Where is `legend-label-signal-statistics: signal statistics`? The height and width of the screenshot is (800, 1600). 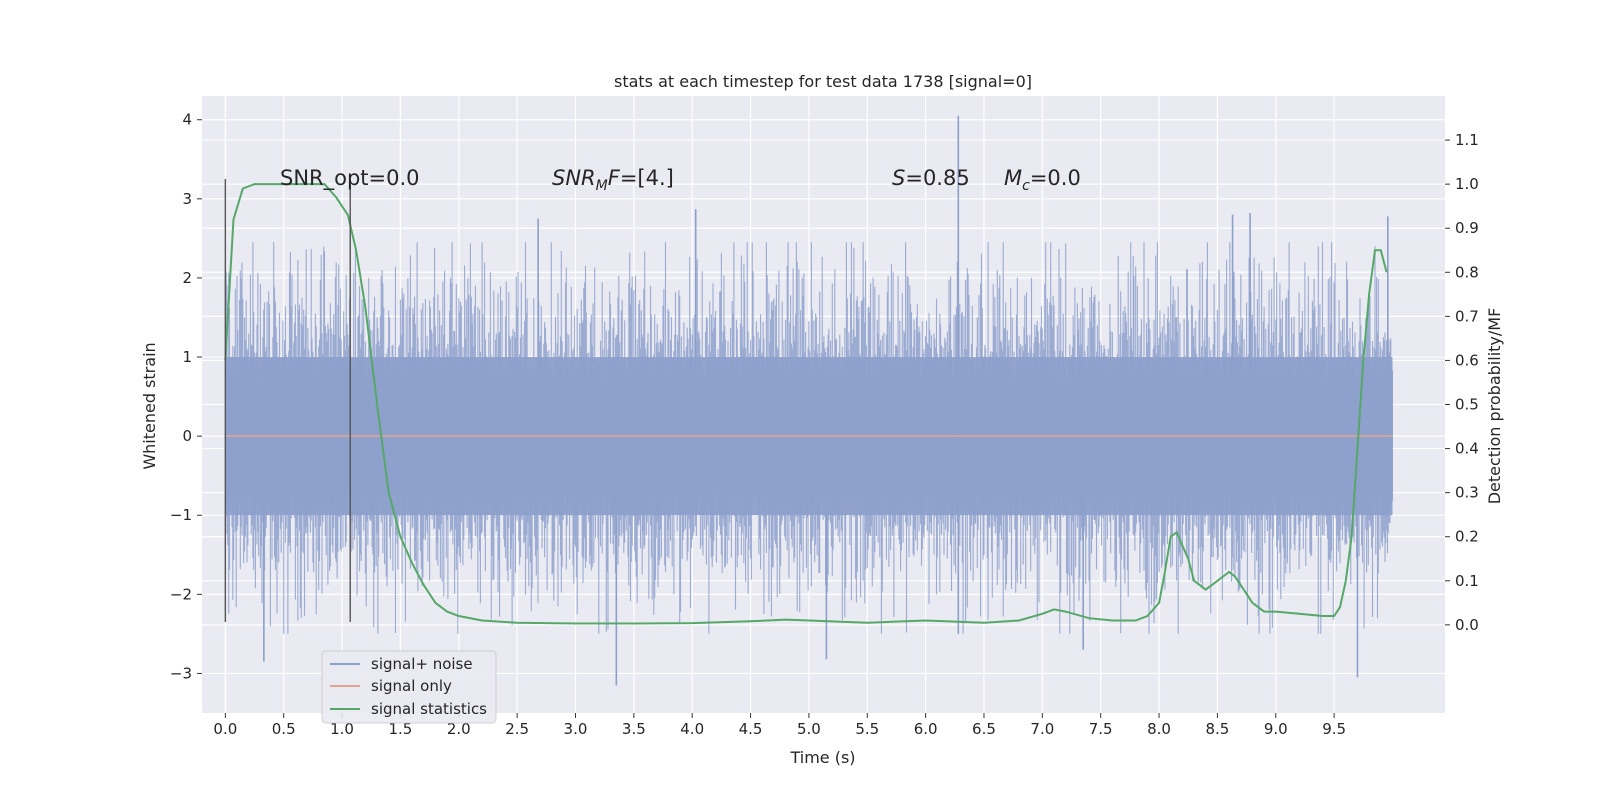 legend-label-signal-statistics: signal statistics is located at coordinates (429, 709).